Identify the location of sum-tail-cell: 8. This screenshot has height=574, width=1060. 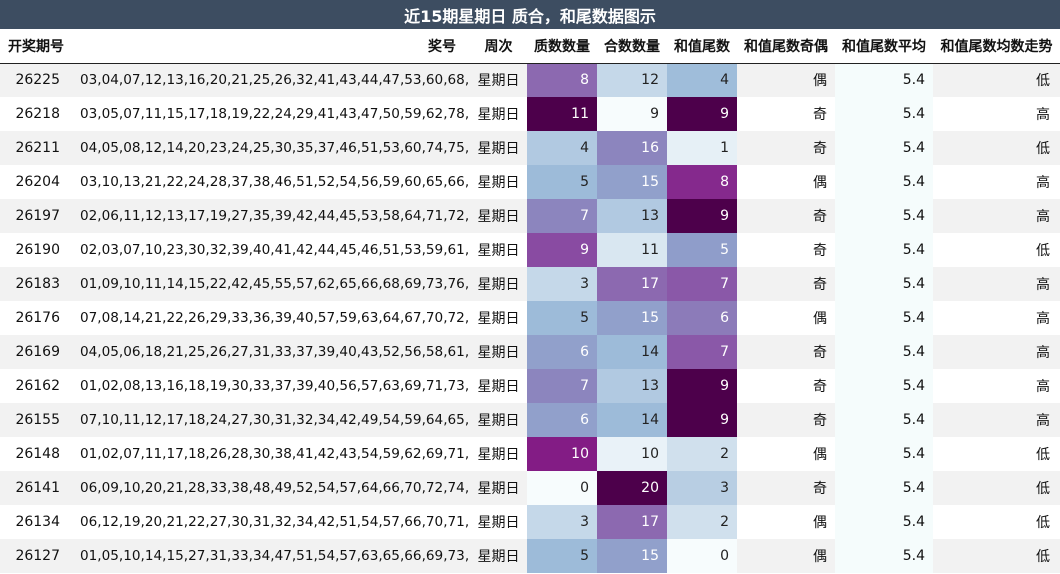
(702, 182).